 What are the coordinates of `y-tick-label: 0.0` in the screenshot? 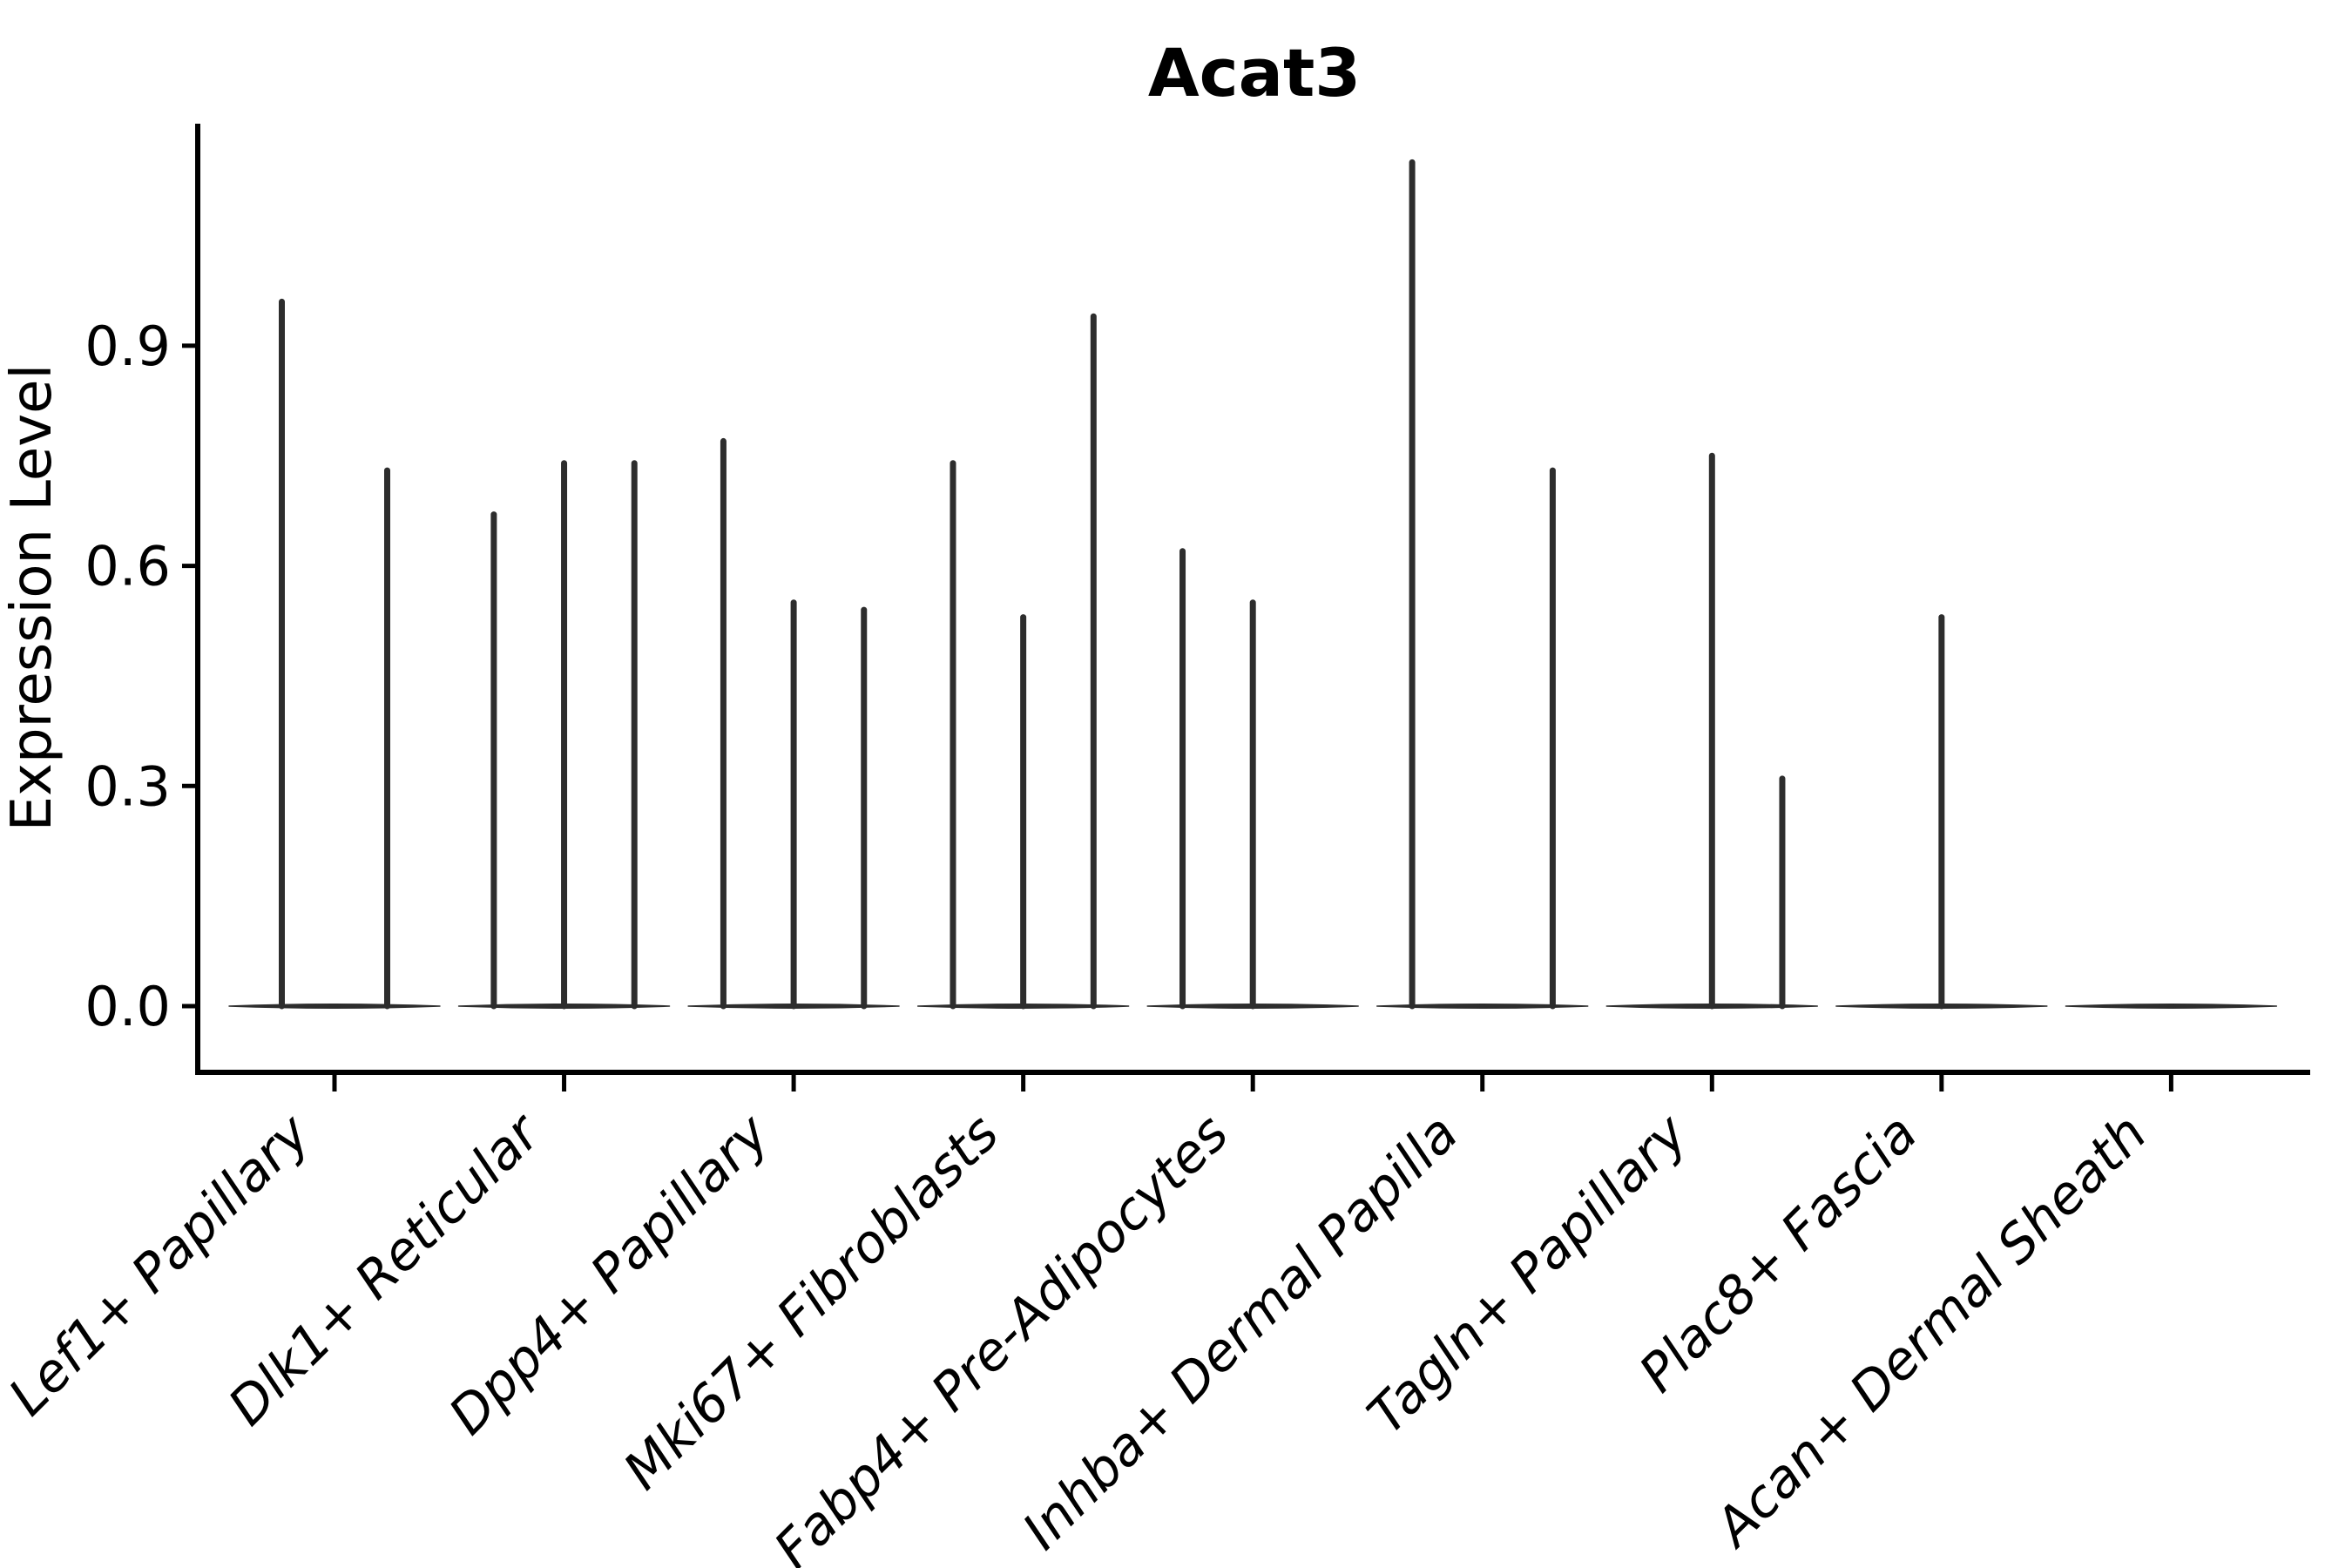 It's located at (127, 1006).